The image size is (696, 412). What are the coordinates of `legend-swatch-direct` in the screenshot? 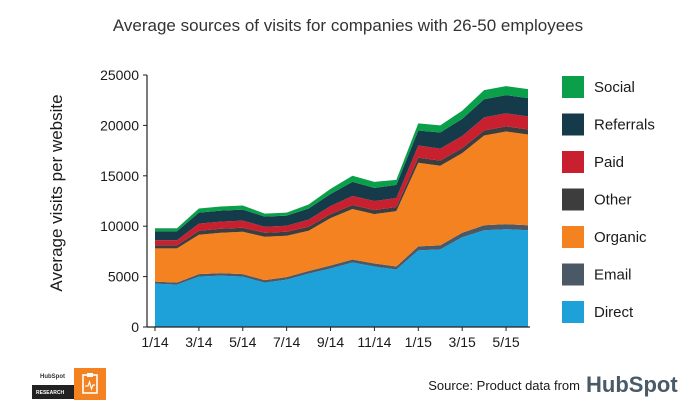 It's located at (573, 312).